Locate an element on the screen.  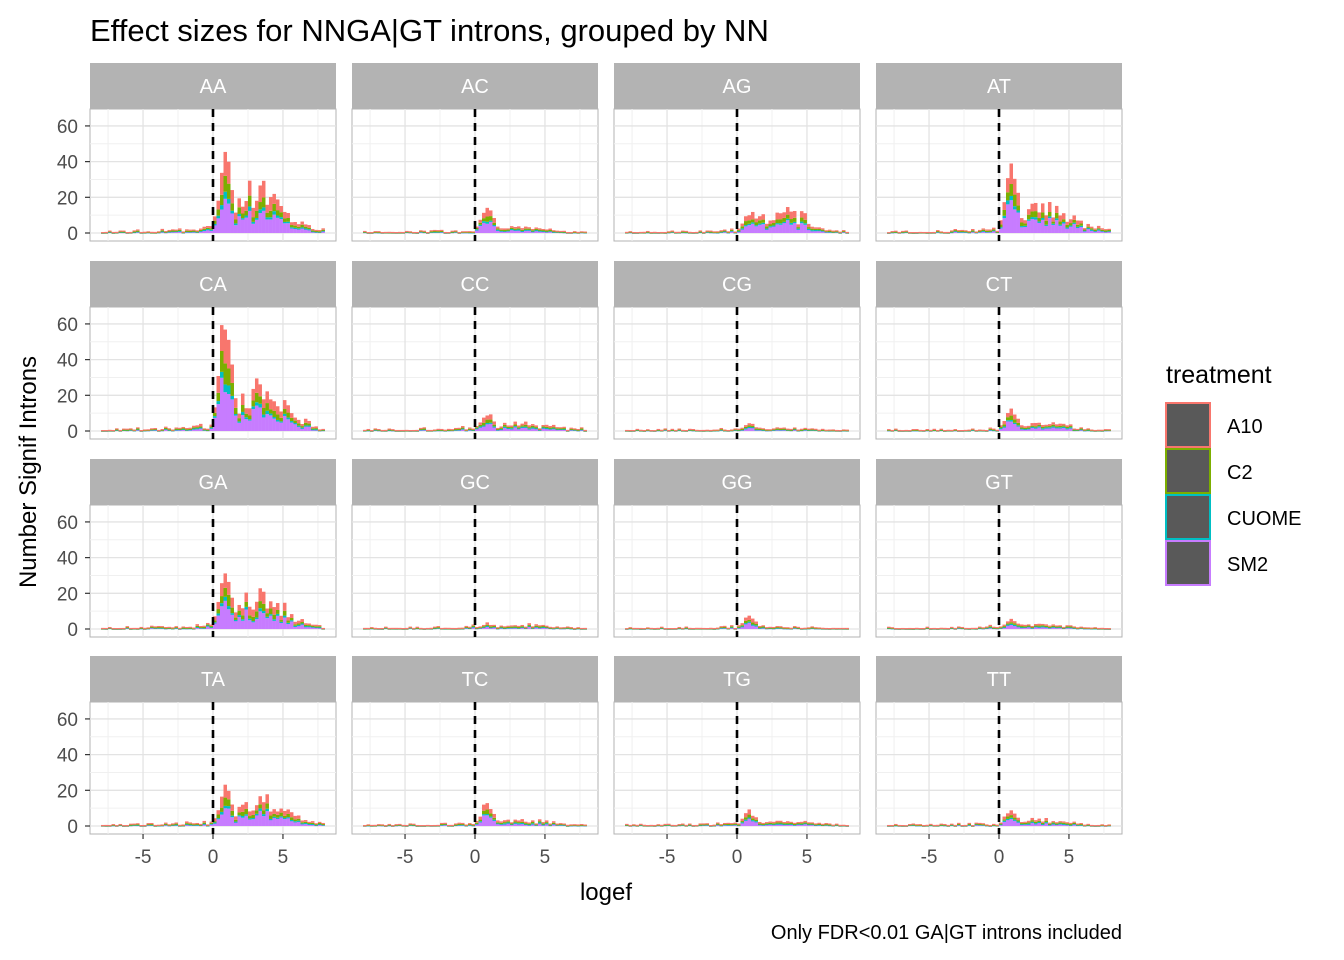
y-tick-label: 0 is located at coordinates (72, 432).